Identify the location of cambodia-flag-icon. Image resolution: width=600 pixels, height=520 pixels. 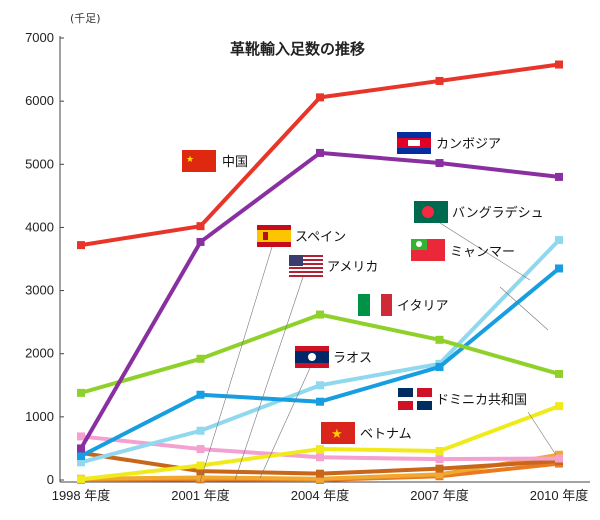
(414, 143).